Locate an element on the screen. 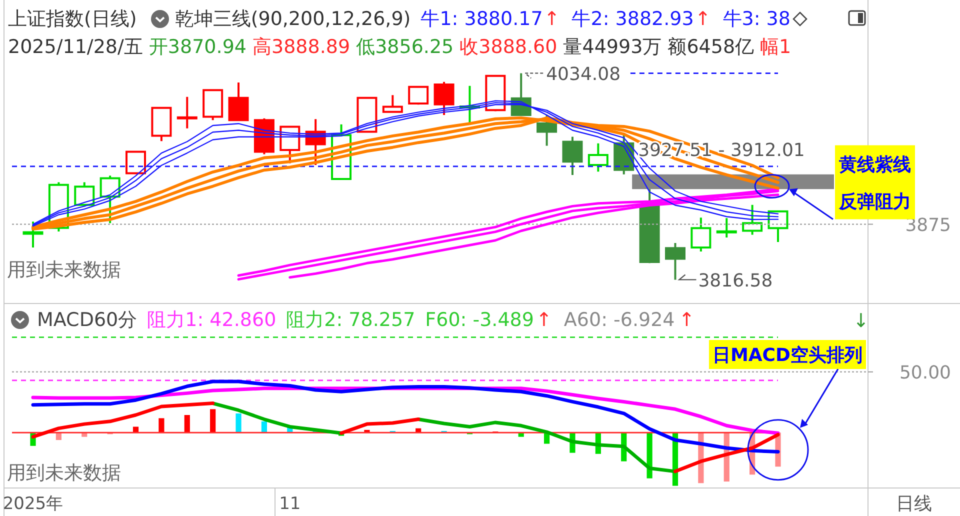 Image resolution: width=960 pixels, height=516 pixels. text: 额6458亿 is located at coordinates (711, 47).